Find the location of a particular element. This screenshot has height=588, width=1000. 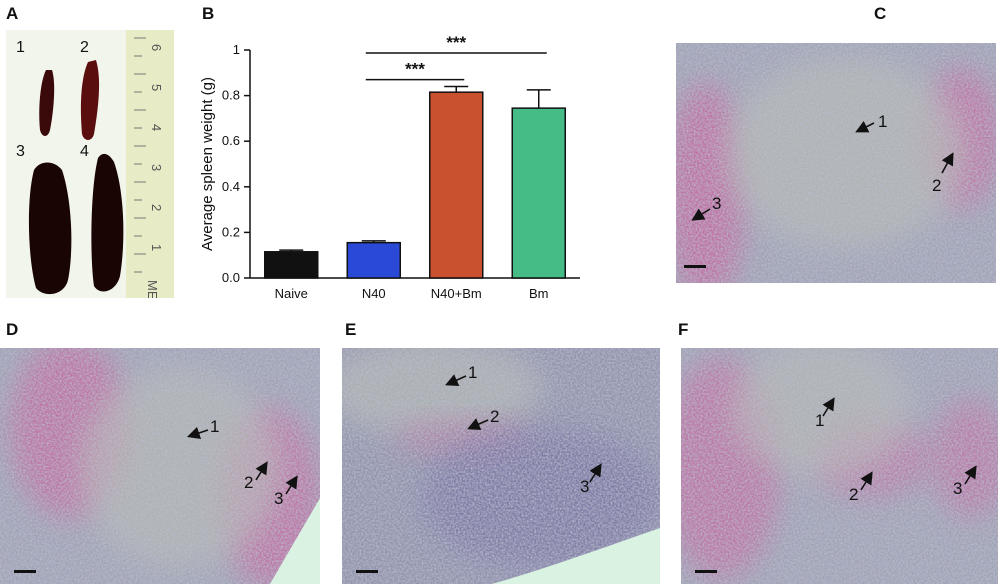

ruler-number: 6 is located at coordinates (156, 47).